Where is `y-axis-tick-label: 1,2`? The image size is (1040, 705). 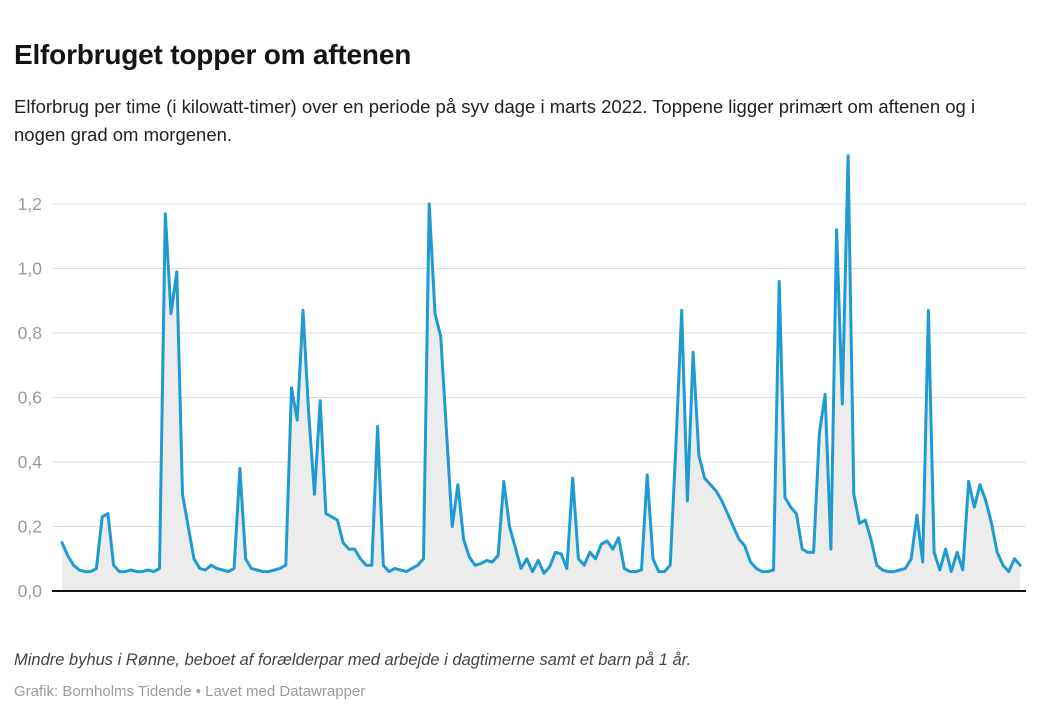
y-axis-tick-label: 1,2 is located at coordinates (30, 204).